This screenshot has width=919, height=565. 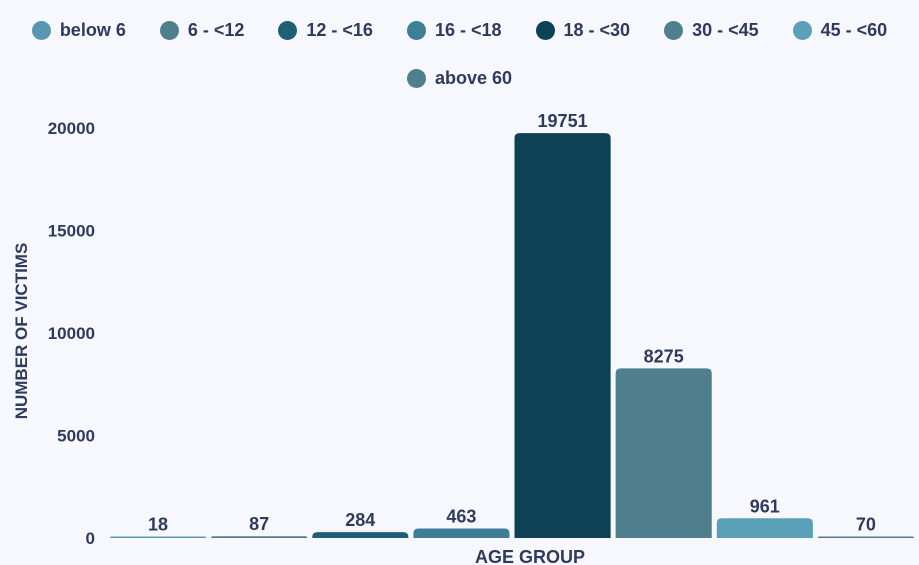 What do you see at coordinates (473, 77) in the screenshot?
I see `legend-label: above 60` at bounding box center [473, 77].